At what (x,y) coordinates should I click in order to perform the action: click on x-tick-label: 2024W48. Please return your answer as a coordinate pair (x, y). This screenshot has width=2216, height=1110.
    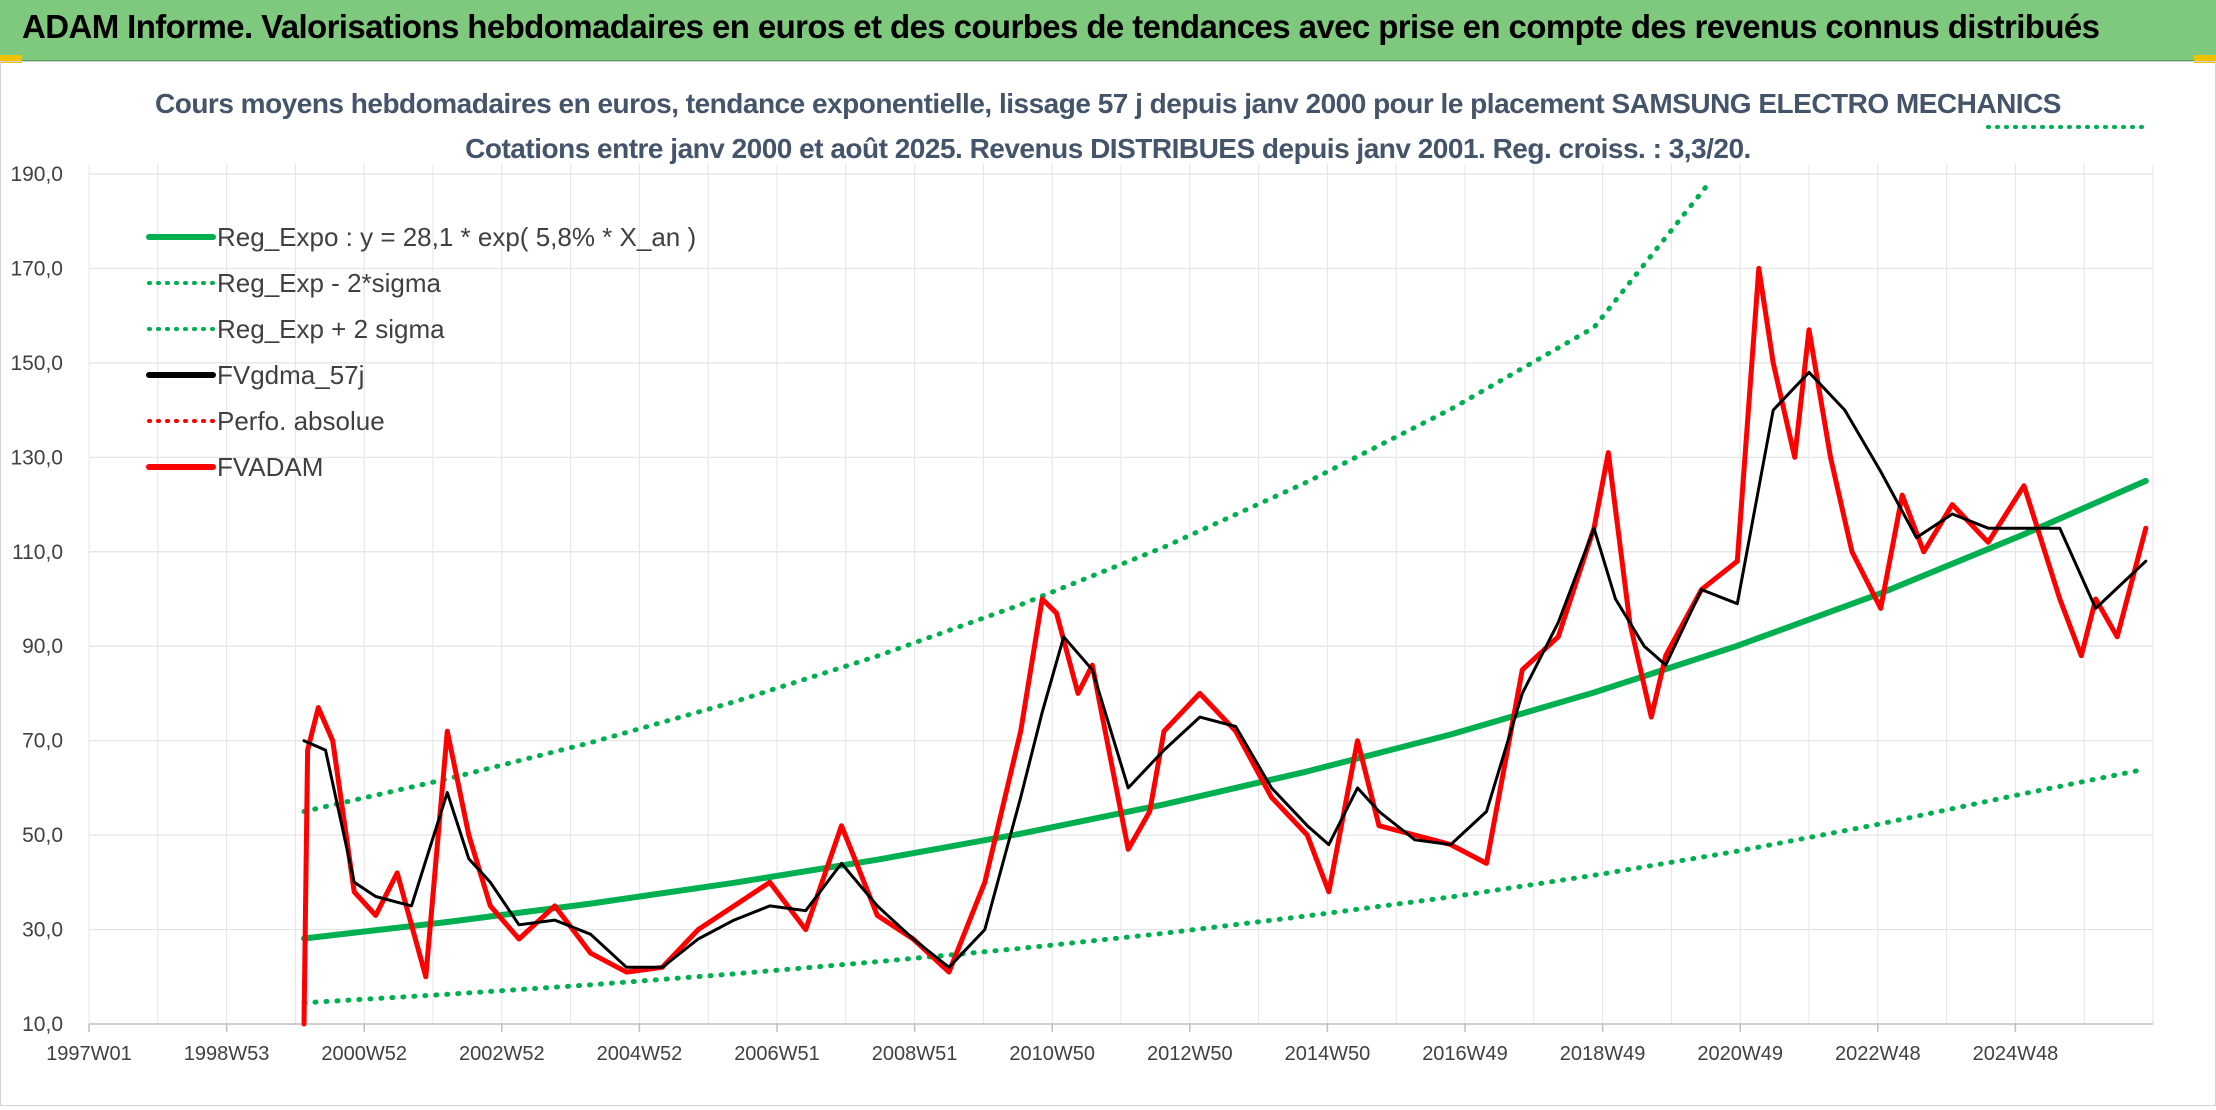
    Looking at the image, I should click on (2016, 1054).